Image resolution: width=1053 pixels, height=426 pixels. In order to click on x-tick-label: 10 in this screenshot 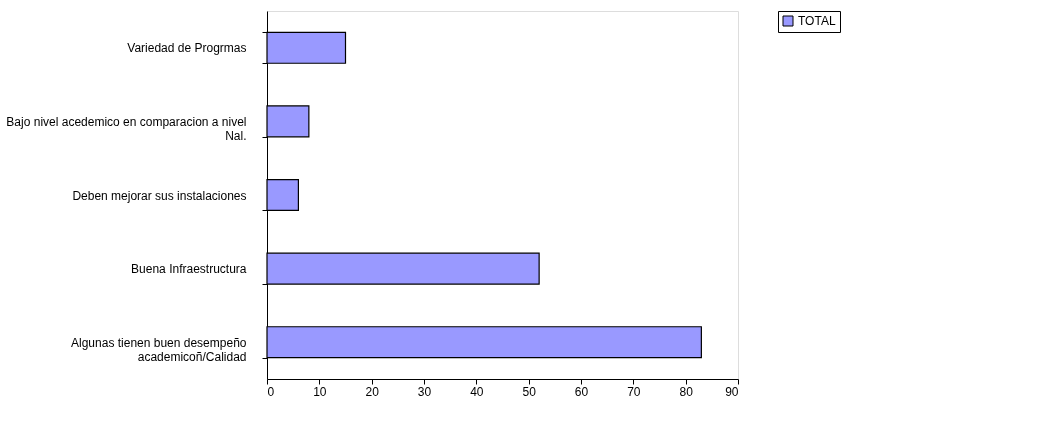, I will do `click(320, 391)`.